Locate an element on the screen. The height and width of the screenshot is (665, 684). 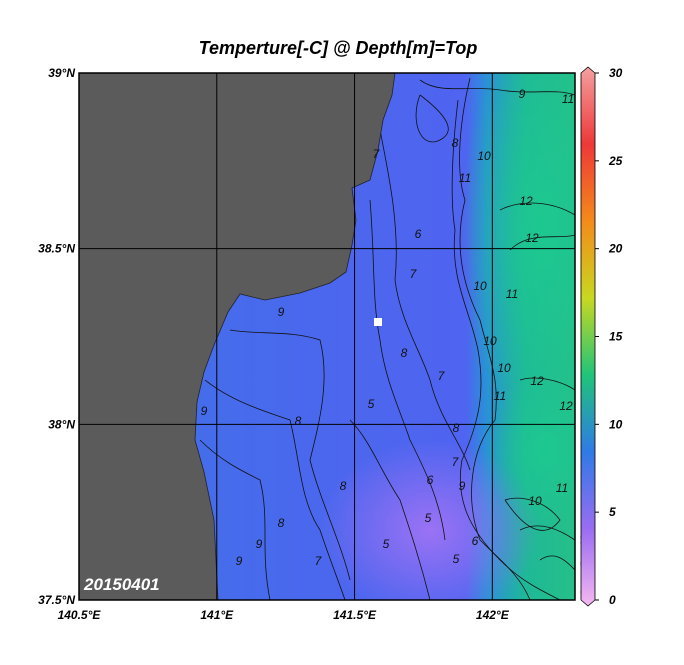
x-tick-label: 140.5°E is located at coordinates (80, 615).